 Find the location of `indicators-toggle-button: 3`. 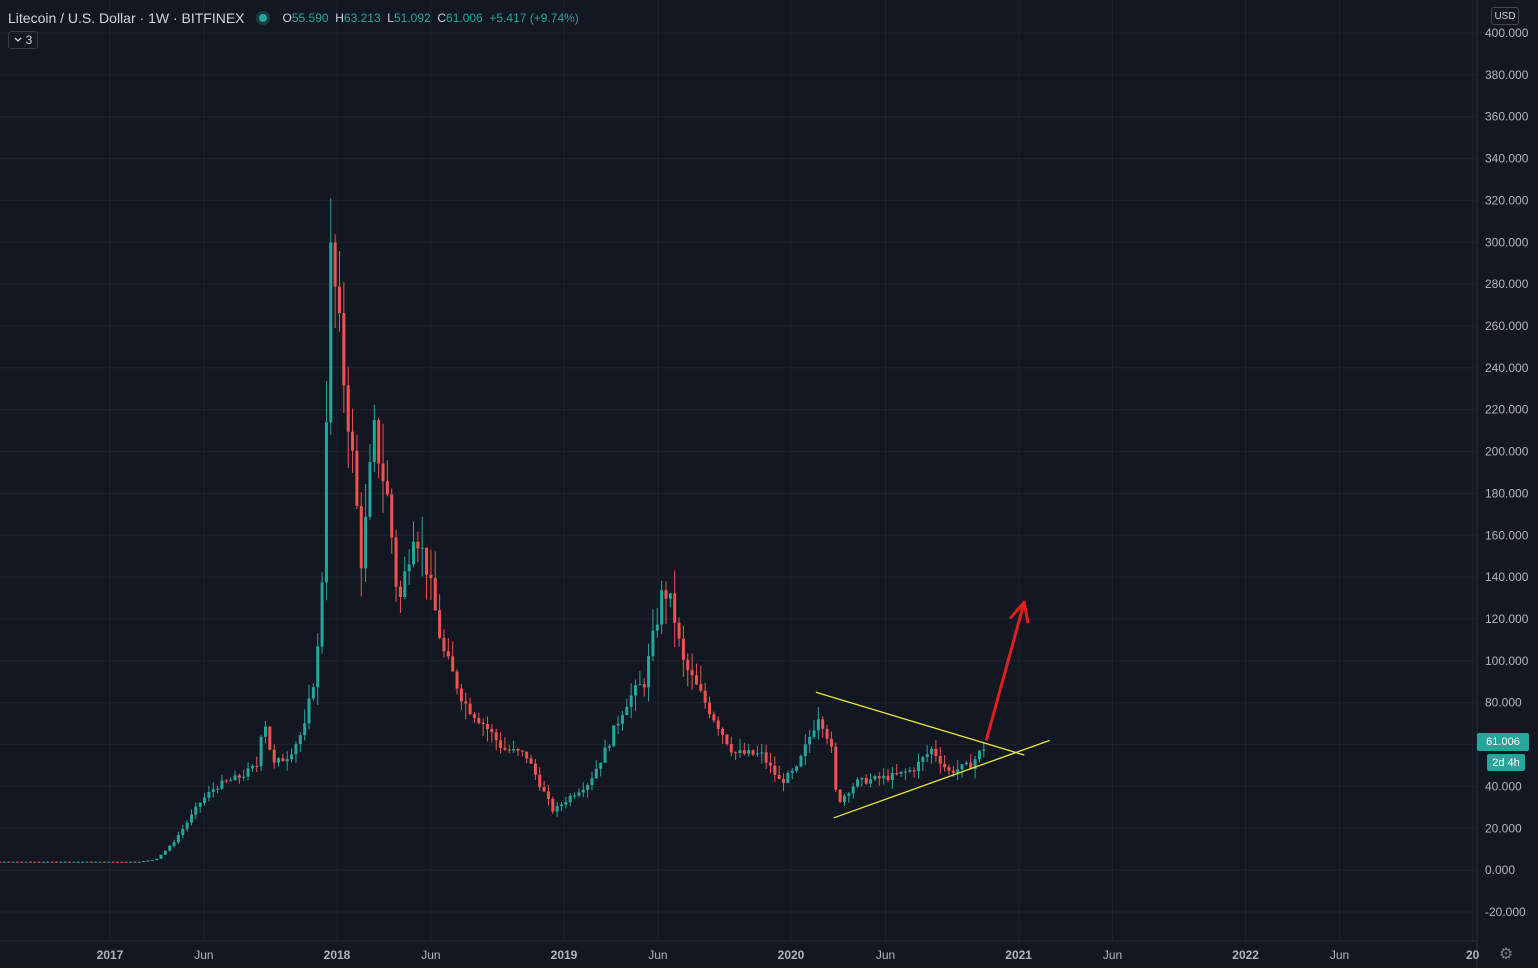

indicators-toggle-button: 3 is located at coordinates (23, 40).